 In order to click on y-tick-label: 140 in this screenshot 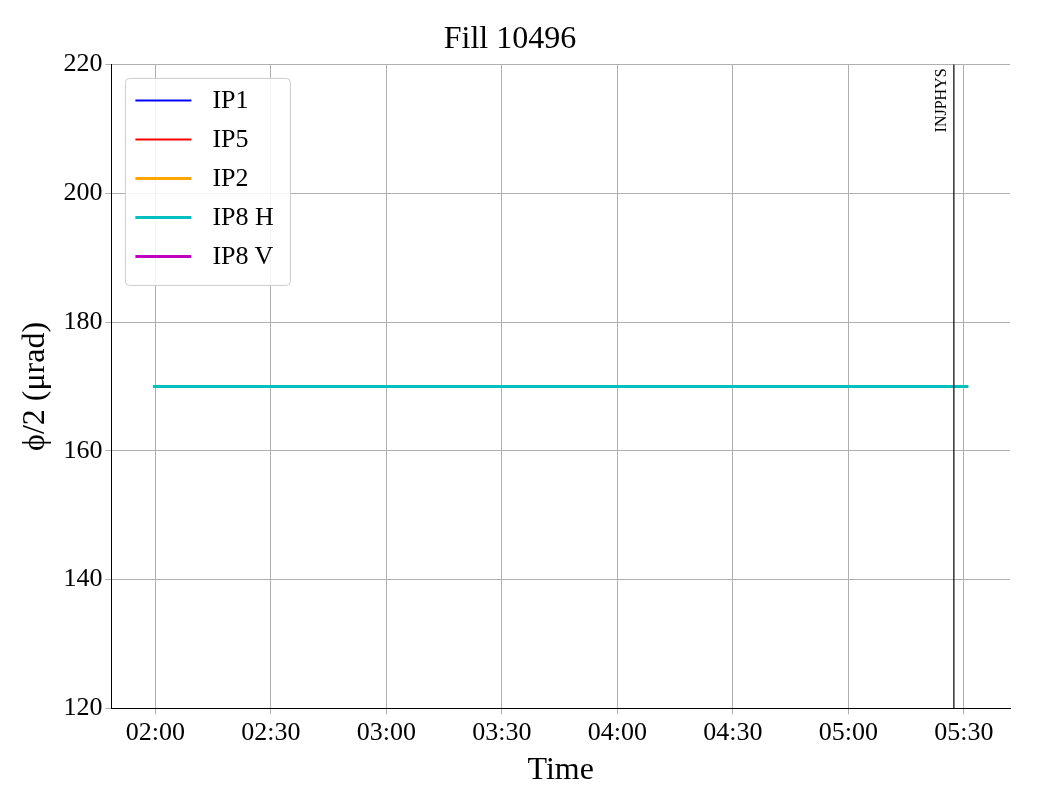, I will do `click(83, 578)`.